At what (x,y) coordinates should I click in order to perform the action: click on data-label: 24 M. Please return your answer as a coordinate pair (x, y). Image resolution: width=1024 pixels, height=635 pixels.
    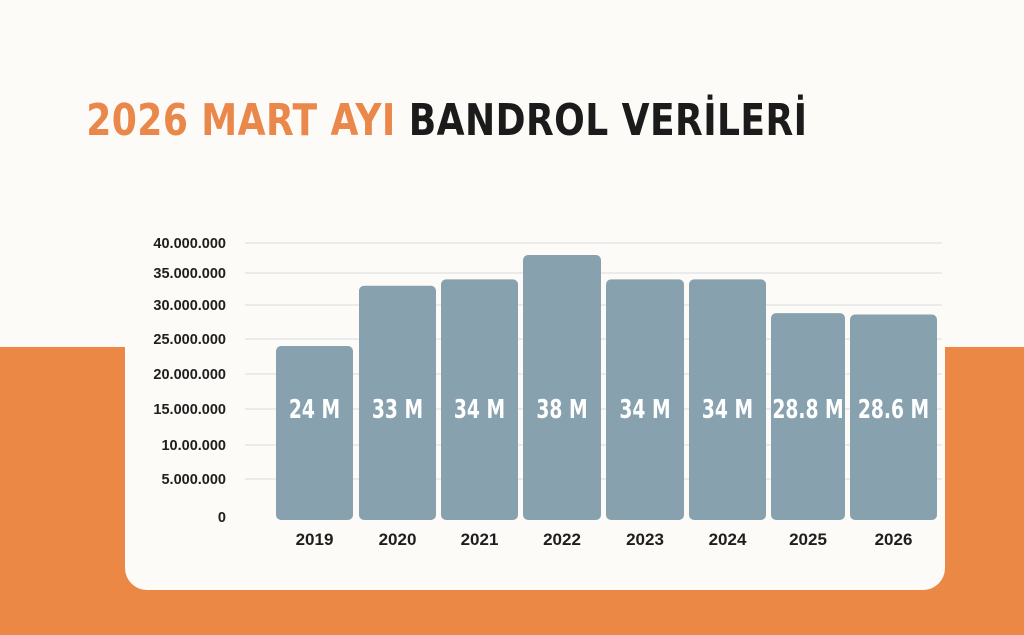
    Looking at the image, I should click on (314, 410).